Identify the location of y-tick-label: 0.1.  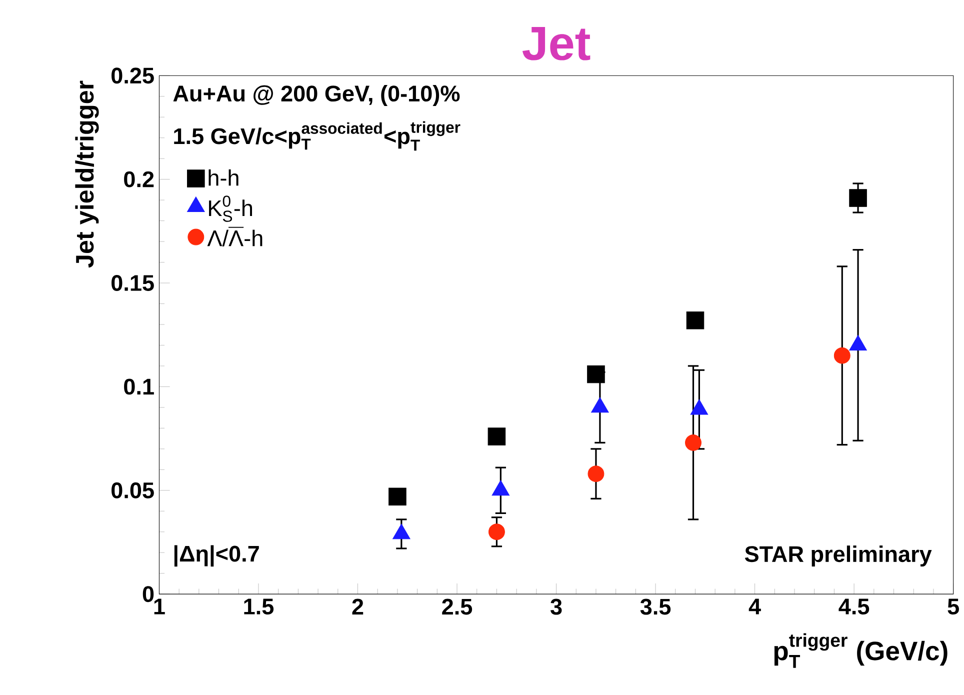
(139, 386).